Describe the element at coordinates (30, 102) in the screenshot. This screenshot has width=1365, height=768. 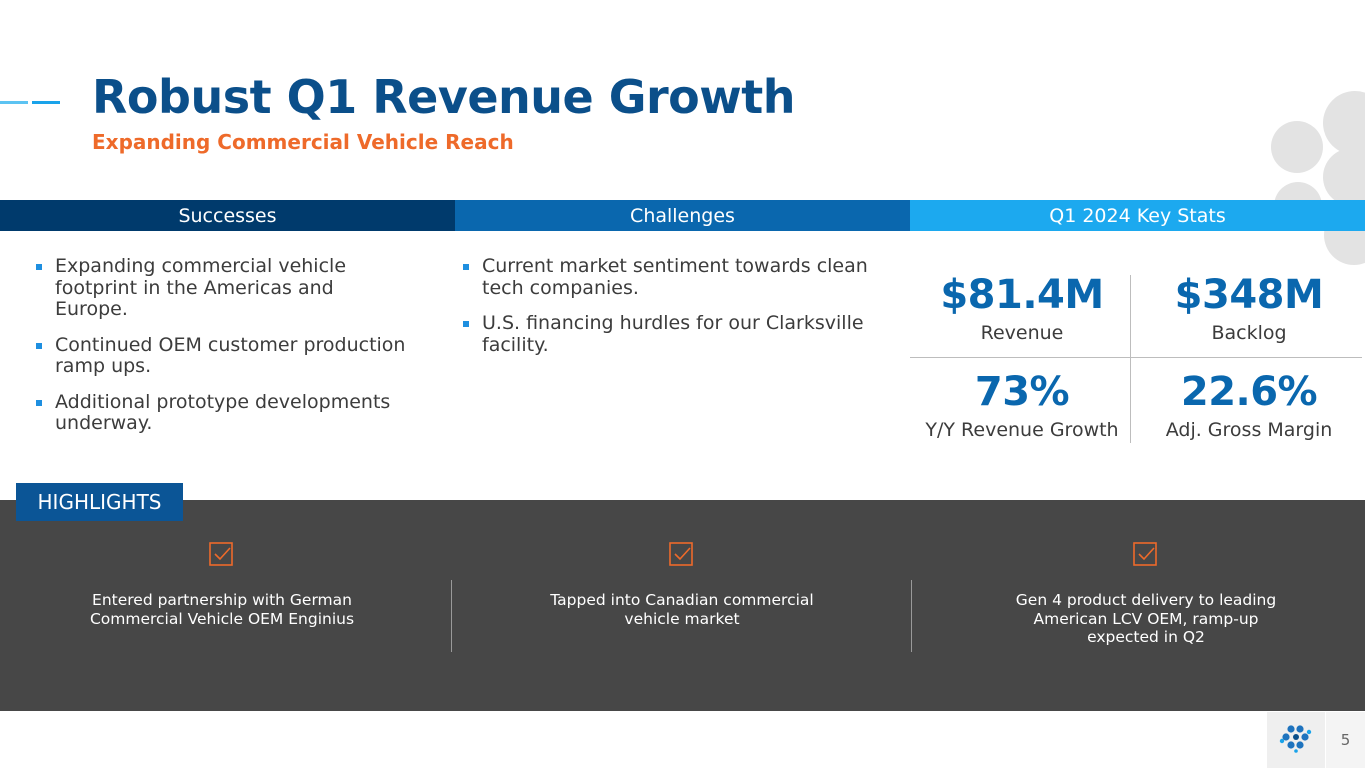
I see `title-accent-bar` at that location.